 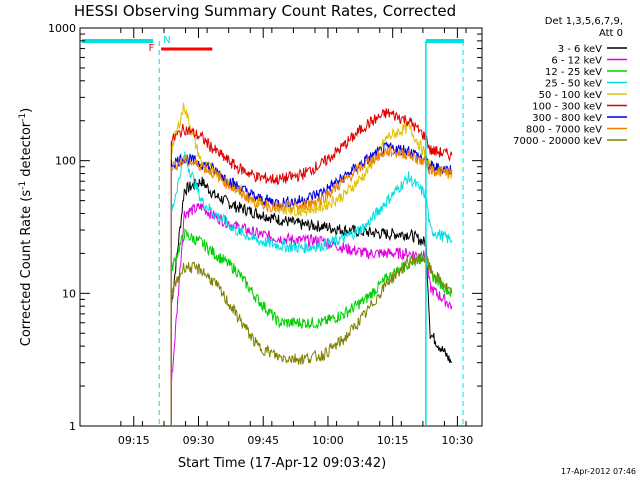 I want to click on legend-label-4: 25 - 50 keV, so click(x=573, y=84).